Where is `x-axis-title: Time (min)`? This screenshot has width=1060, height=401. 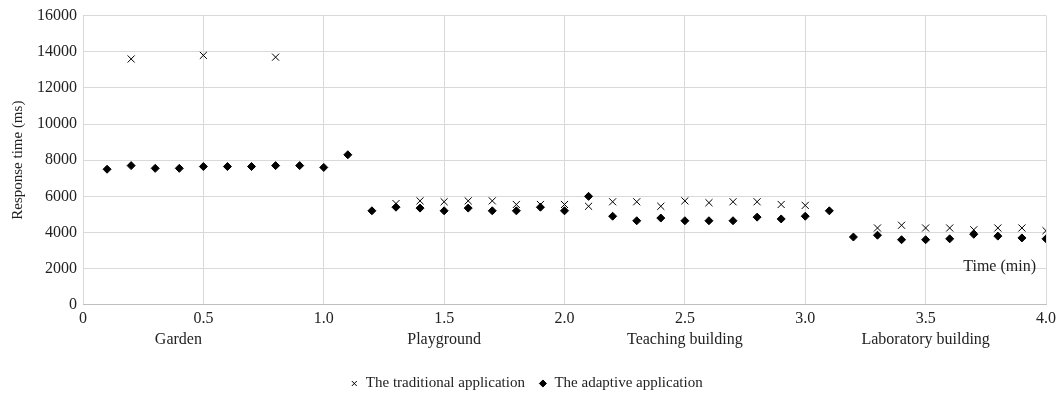 x-axis-title: Time (min) is located at coordinates (999, 265).